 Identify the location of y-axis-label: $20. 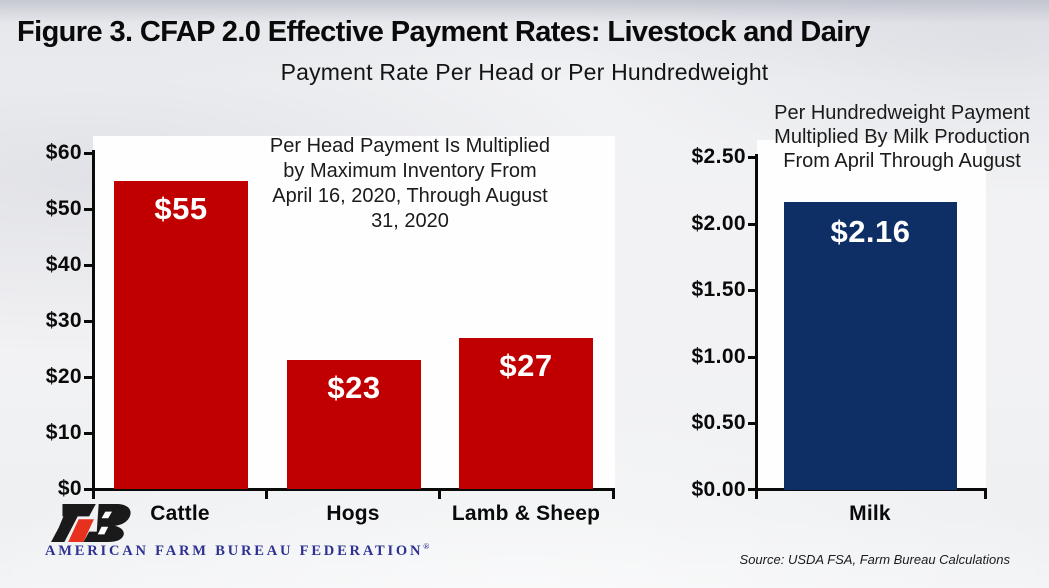
(63, 376).